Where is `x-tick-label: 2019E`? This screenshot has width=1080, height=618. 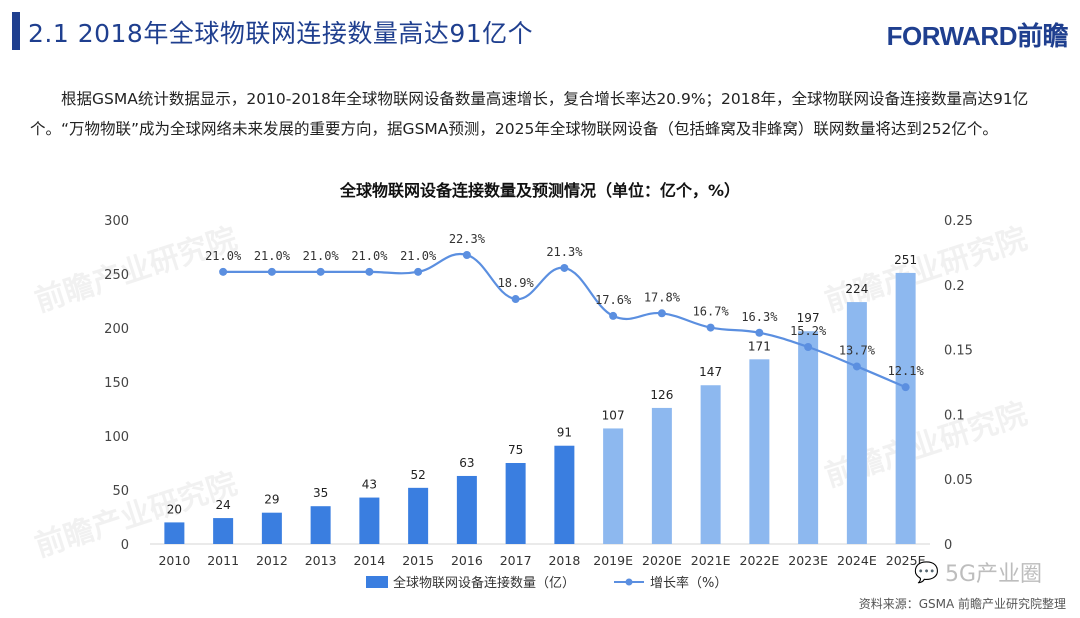
x-tick-label: 2019E is located at coordinates (613, 560).